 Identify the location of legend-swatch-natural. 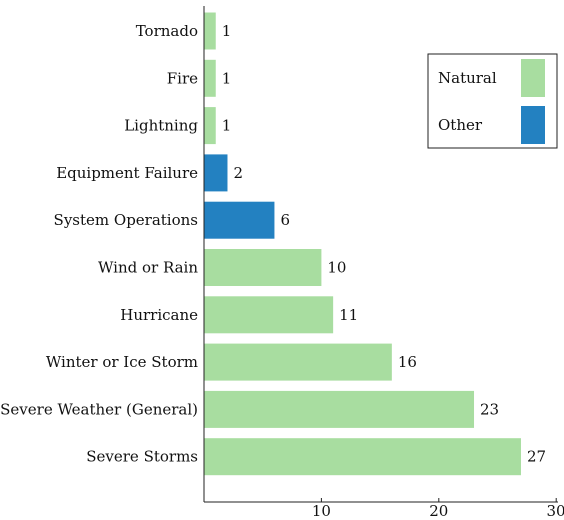
(533, 78).